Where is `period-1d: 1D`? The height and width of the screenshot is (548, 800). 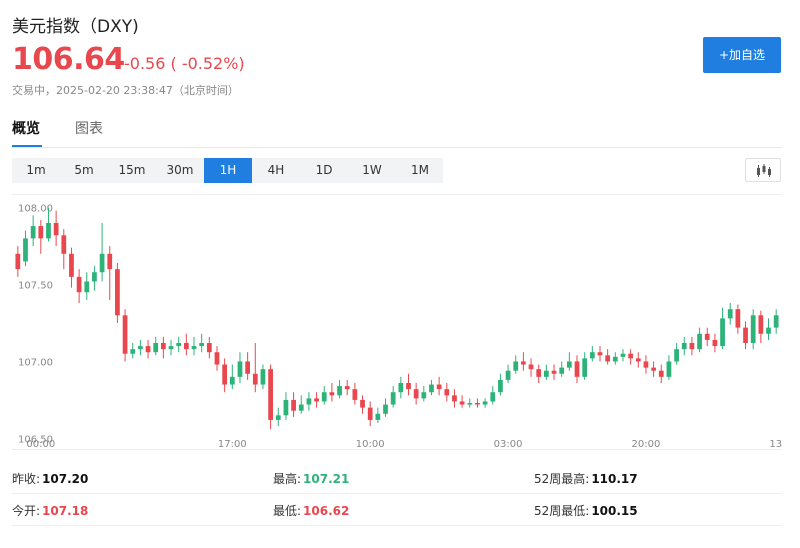 period-1d: 1D is located at coordinates (324, 170).